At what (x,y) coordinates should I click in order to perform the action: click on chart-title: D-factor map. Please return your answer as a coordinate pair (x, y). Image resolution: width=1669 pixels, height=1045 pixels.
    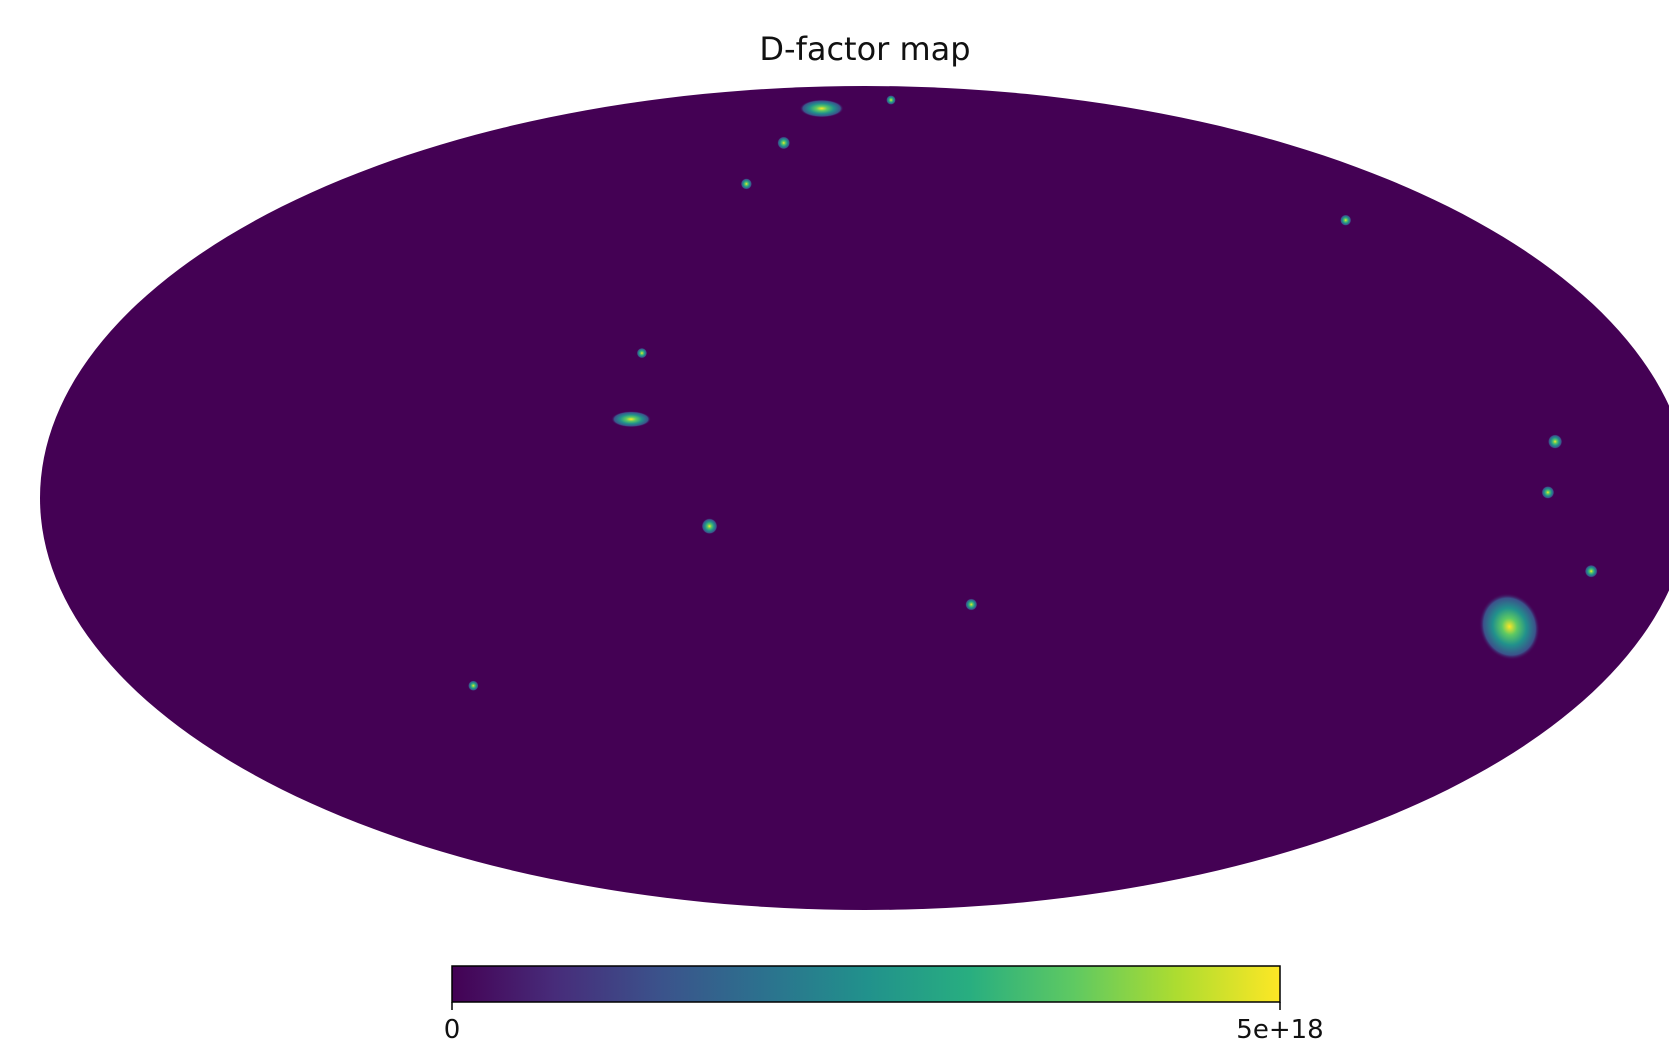
    Looking at the image, I should click on (865, 49).